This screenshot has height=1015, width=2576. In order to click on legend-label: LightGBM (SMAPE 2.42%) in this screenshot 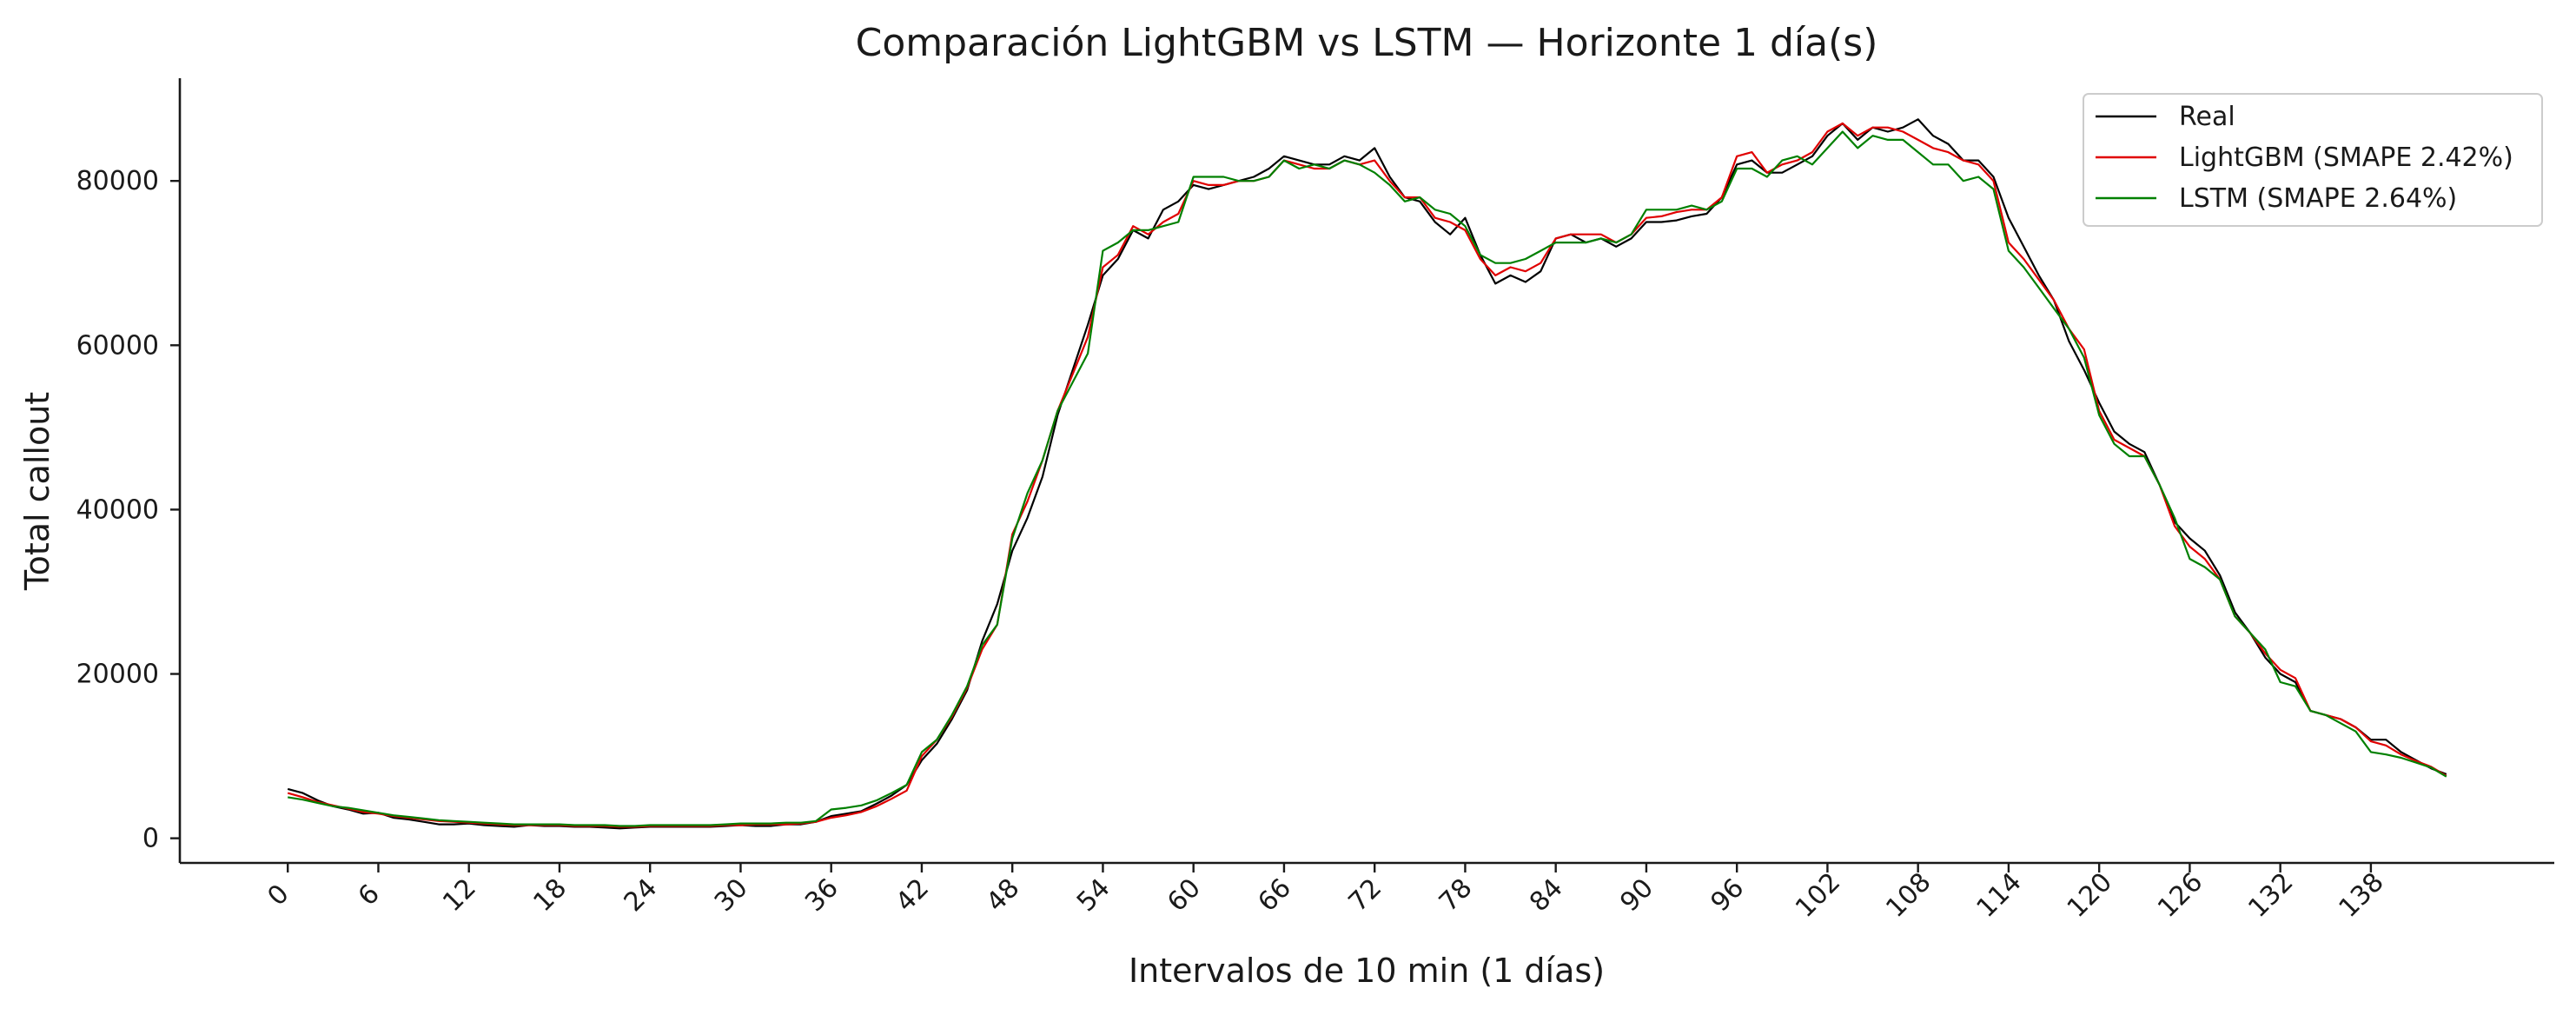, I will do `click(2346, 158)`.